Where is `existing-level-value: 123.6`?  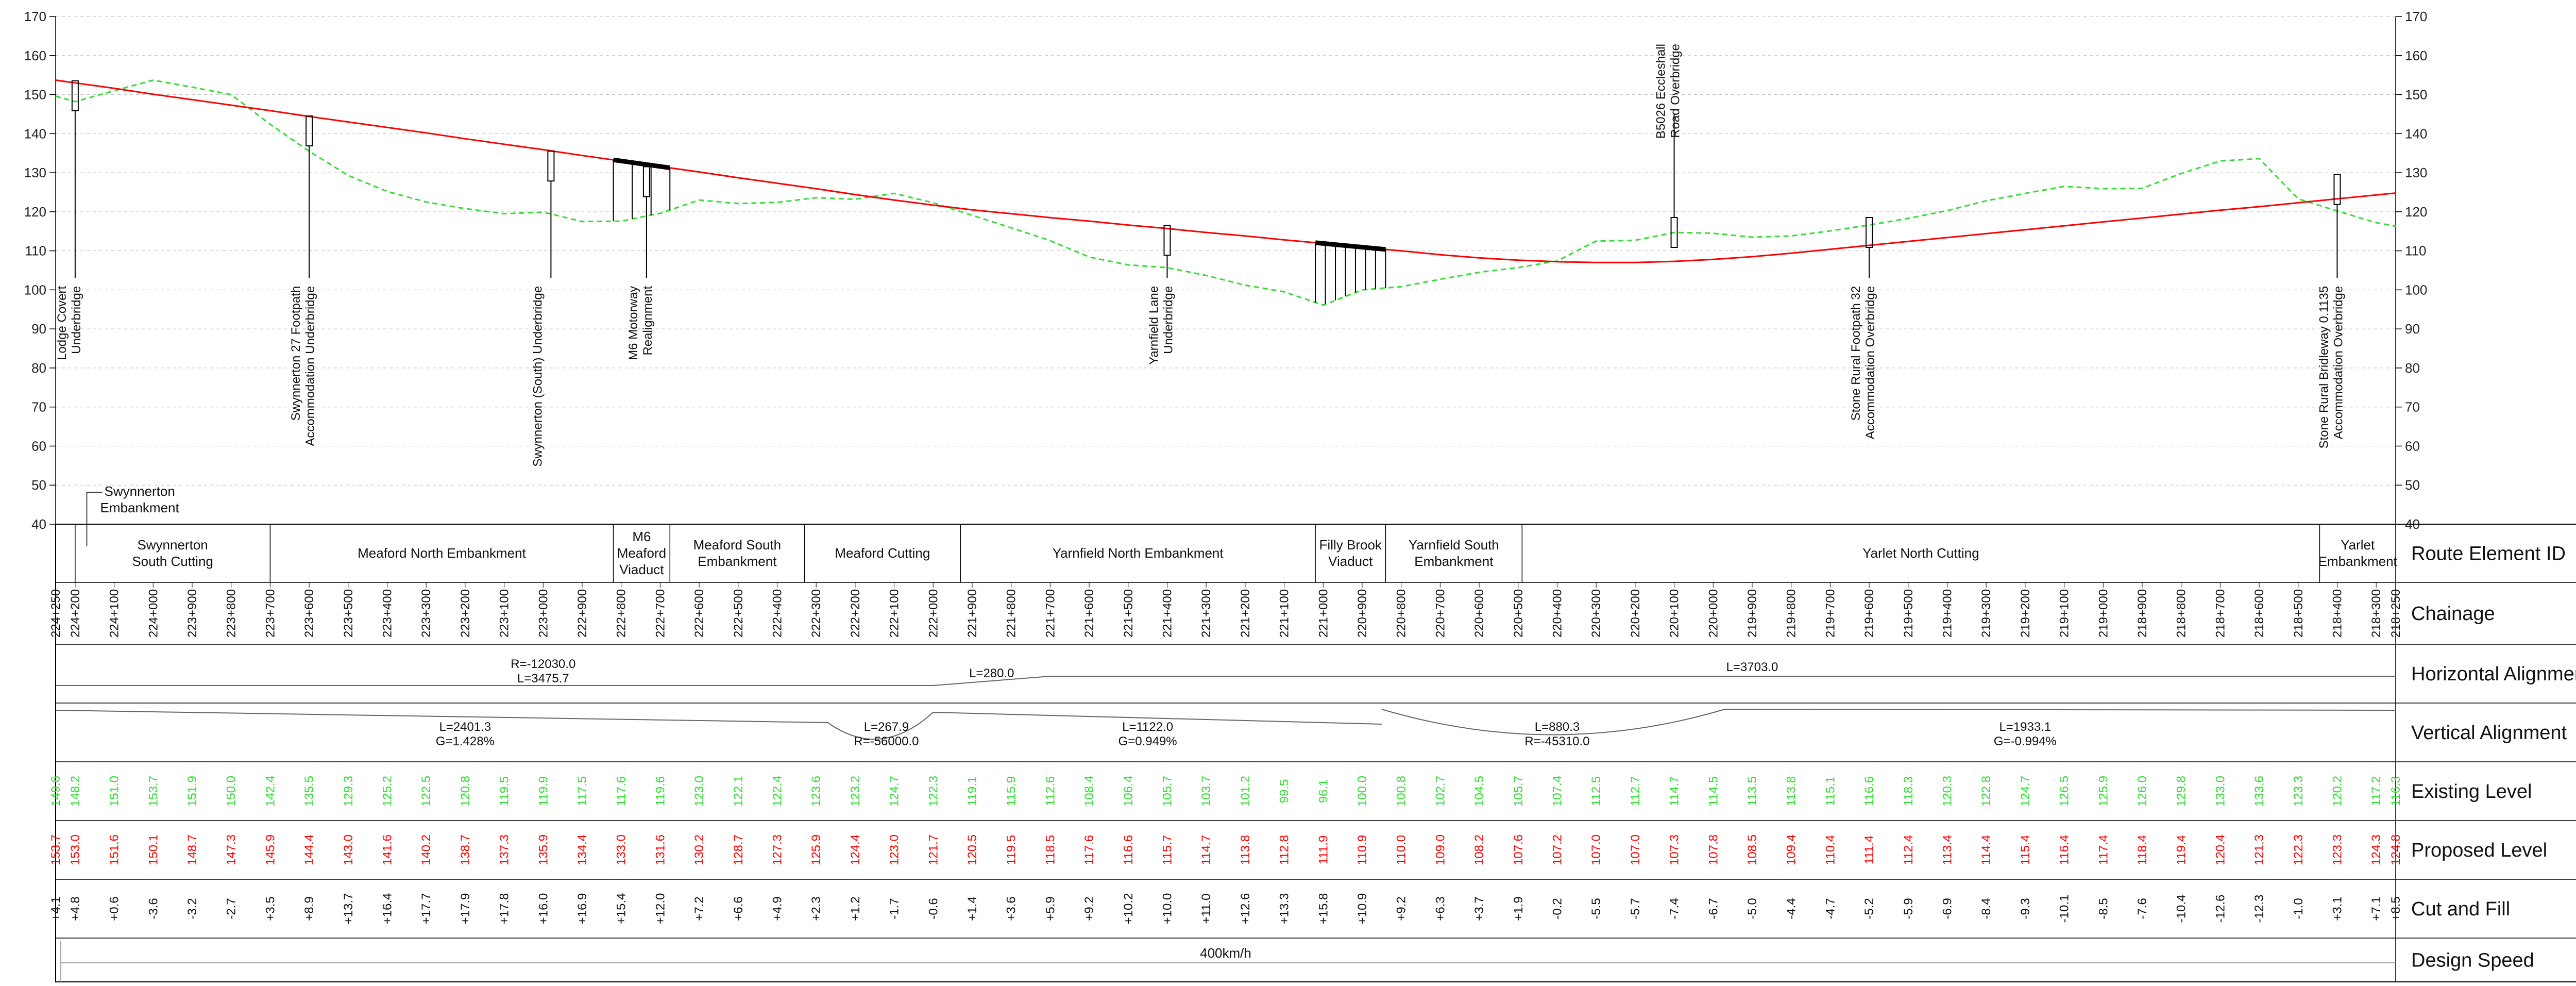 existing-level-value: 123.6 is located at coordinates (816, 791).